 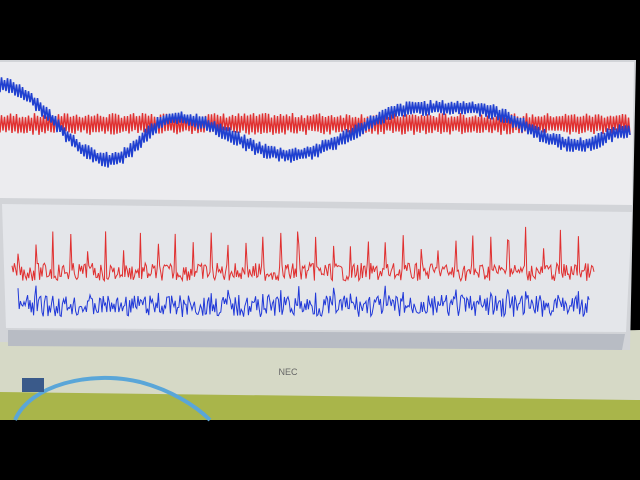 I want to click on brand-logo: NEC, so click(x=288, y=372).